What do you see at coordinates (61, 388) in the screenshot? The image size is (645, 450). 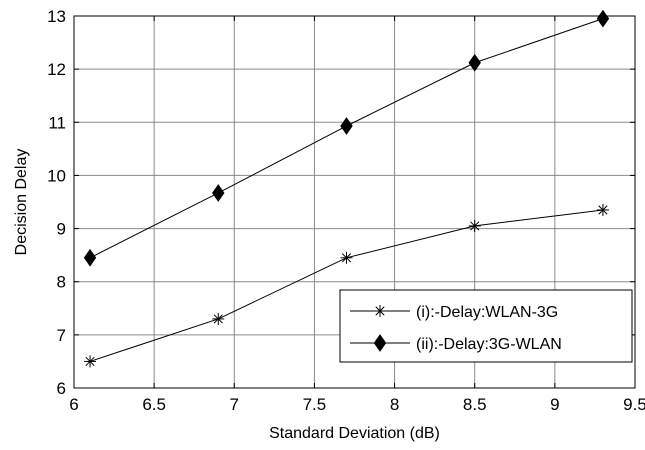 I see `y-tick-label: 6` at bounding box center [61, 388].